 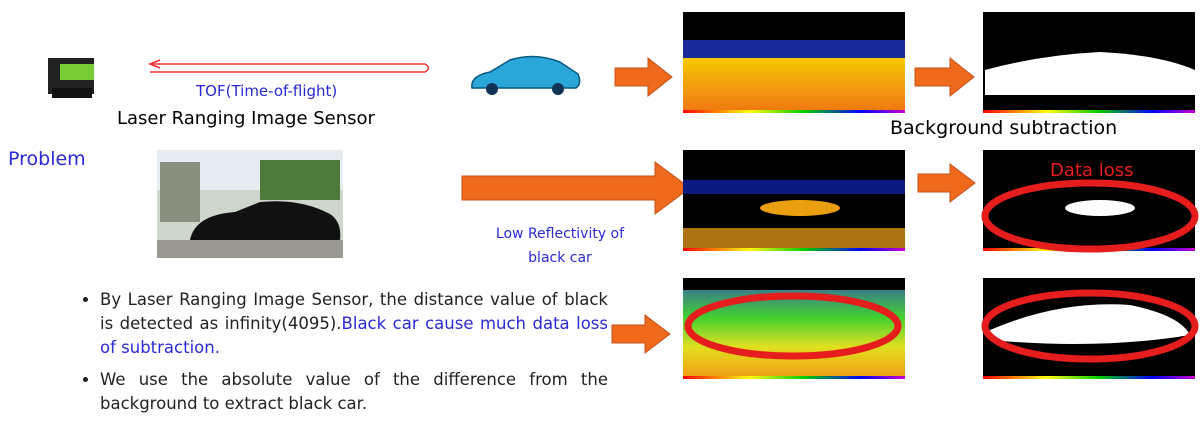 What do you see at coordinates (246, 118) in the screenshot?
I see `sensor-label: Laser Ranging Image Sensor` at bounding box center [246, 118].